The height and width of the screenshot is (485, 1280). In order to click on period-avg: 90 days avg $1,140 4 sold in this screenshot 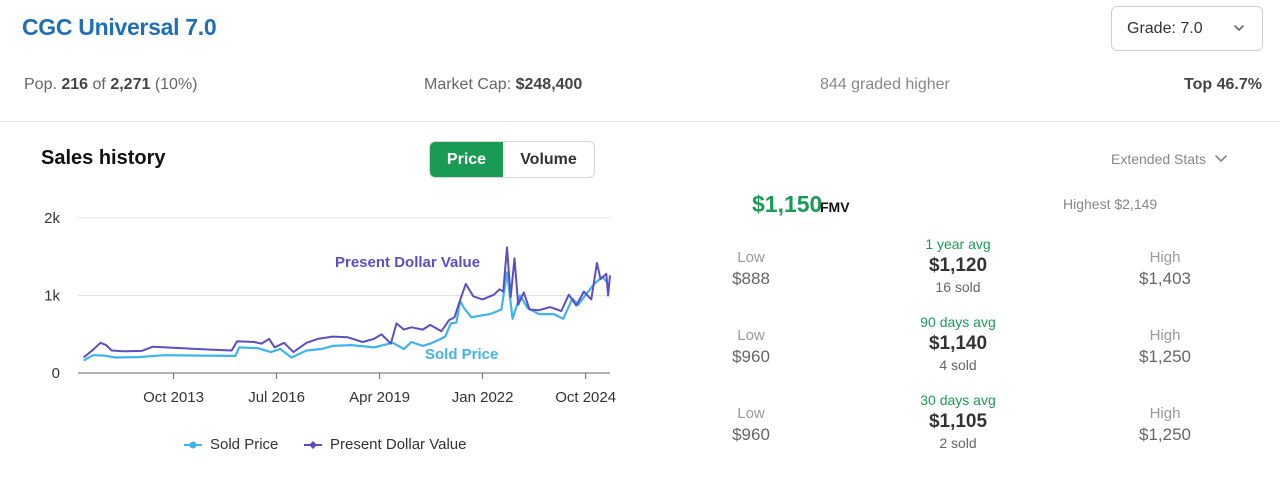, I will do `click(958, 343)`.